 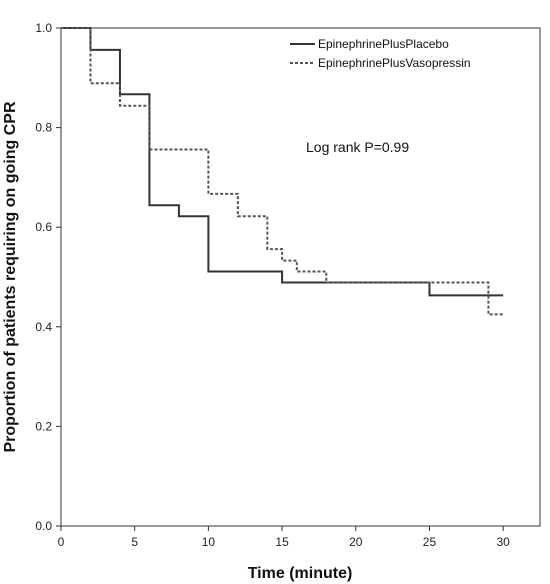 What do you see at coordinates (134, 542) in the screenshot?
I see `x-tick-label: 5` at bounding box center [134, 542].